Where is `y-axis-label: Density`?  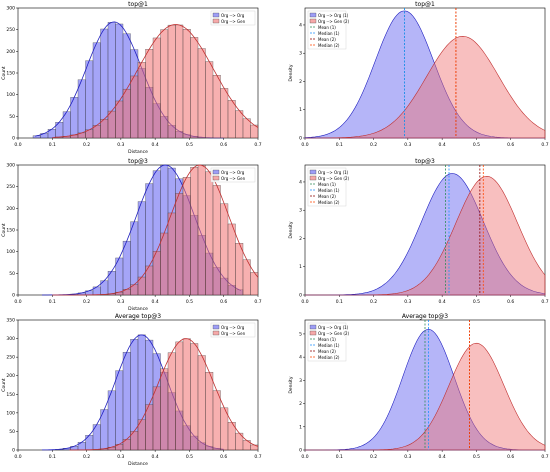
y-axis-label: Density is located at coordinates (291, 229).